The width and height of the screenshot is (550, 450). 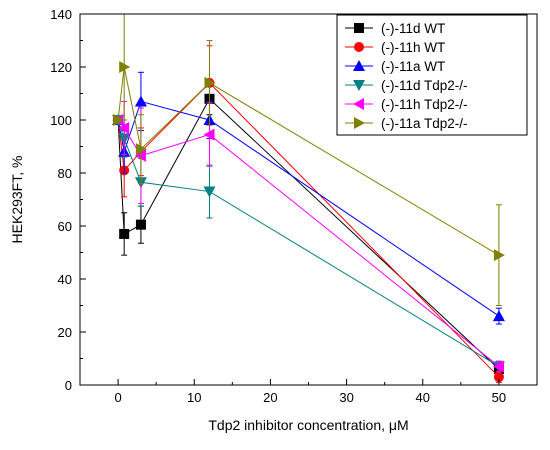 What do you see at coordinates (68, 200) in the screenshot?
I see `y-axis: 0 20 40 60 80 100 120 140` at bounding box center [68, 200].